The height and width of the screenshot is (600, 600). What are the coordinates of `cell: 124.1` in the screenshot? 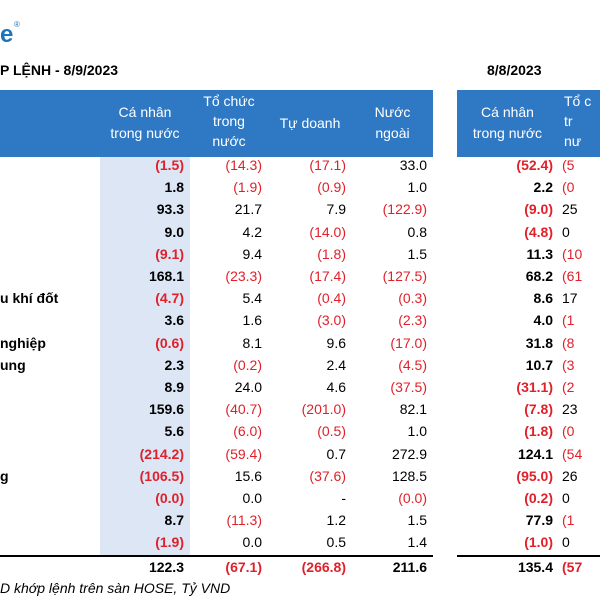 It's located at (535, 453).